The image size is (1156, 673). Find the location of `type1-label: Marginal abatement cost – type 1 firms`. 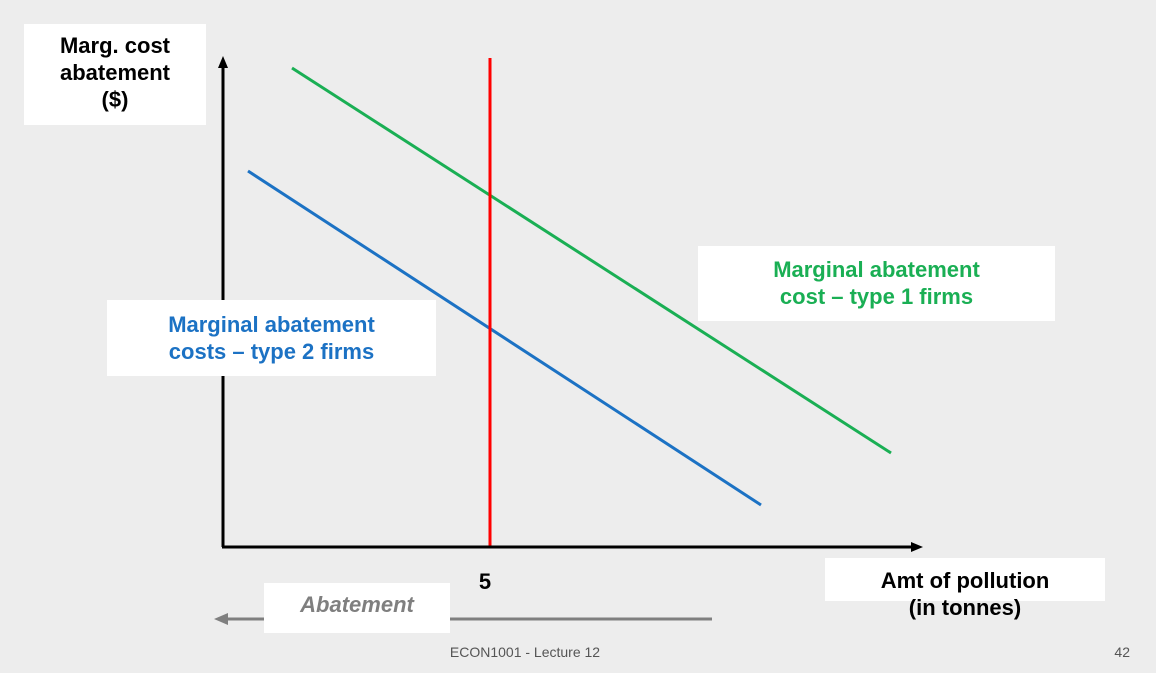

type1-label: Marginal abatement cost – type 1 firms is located at coordinates (876, 283).